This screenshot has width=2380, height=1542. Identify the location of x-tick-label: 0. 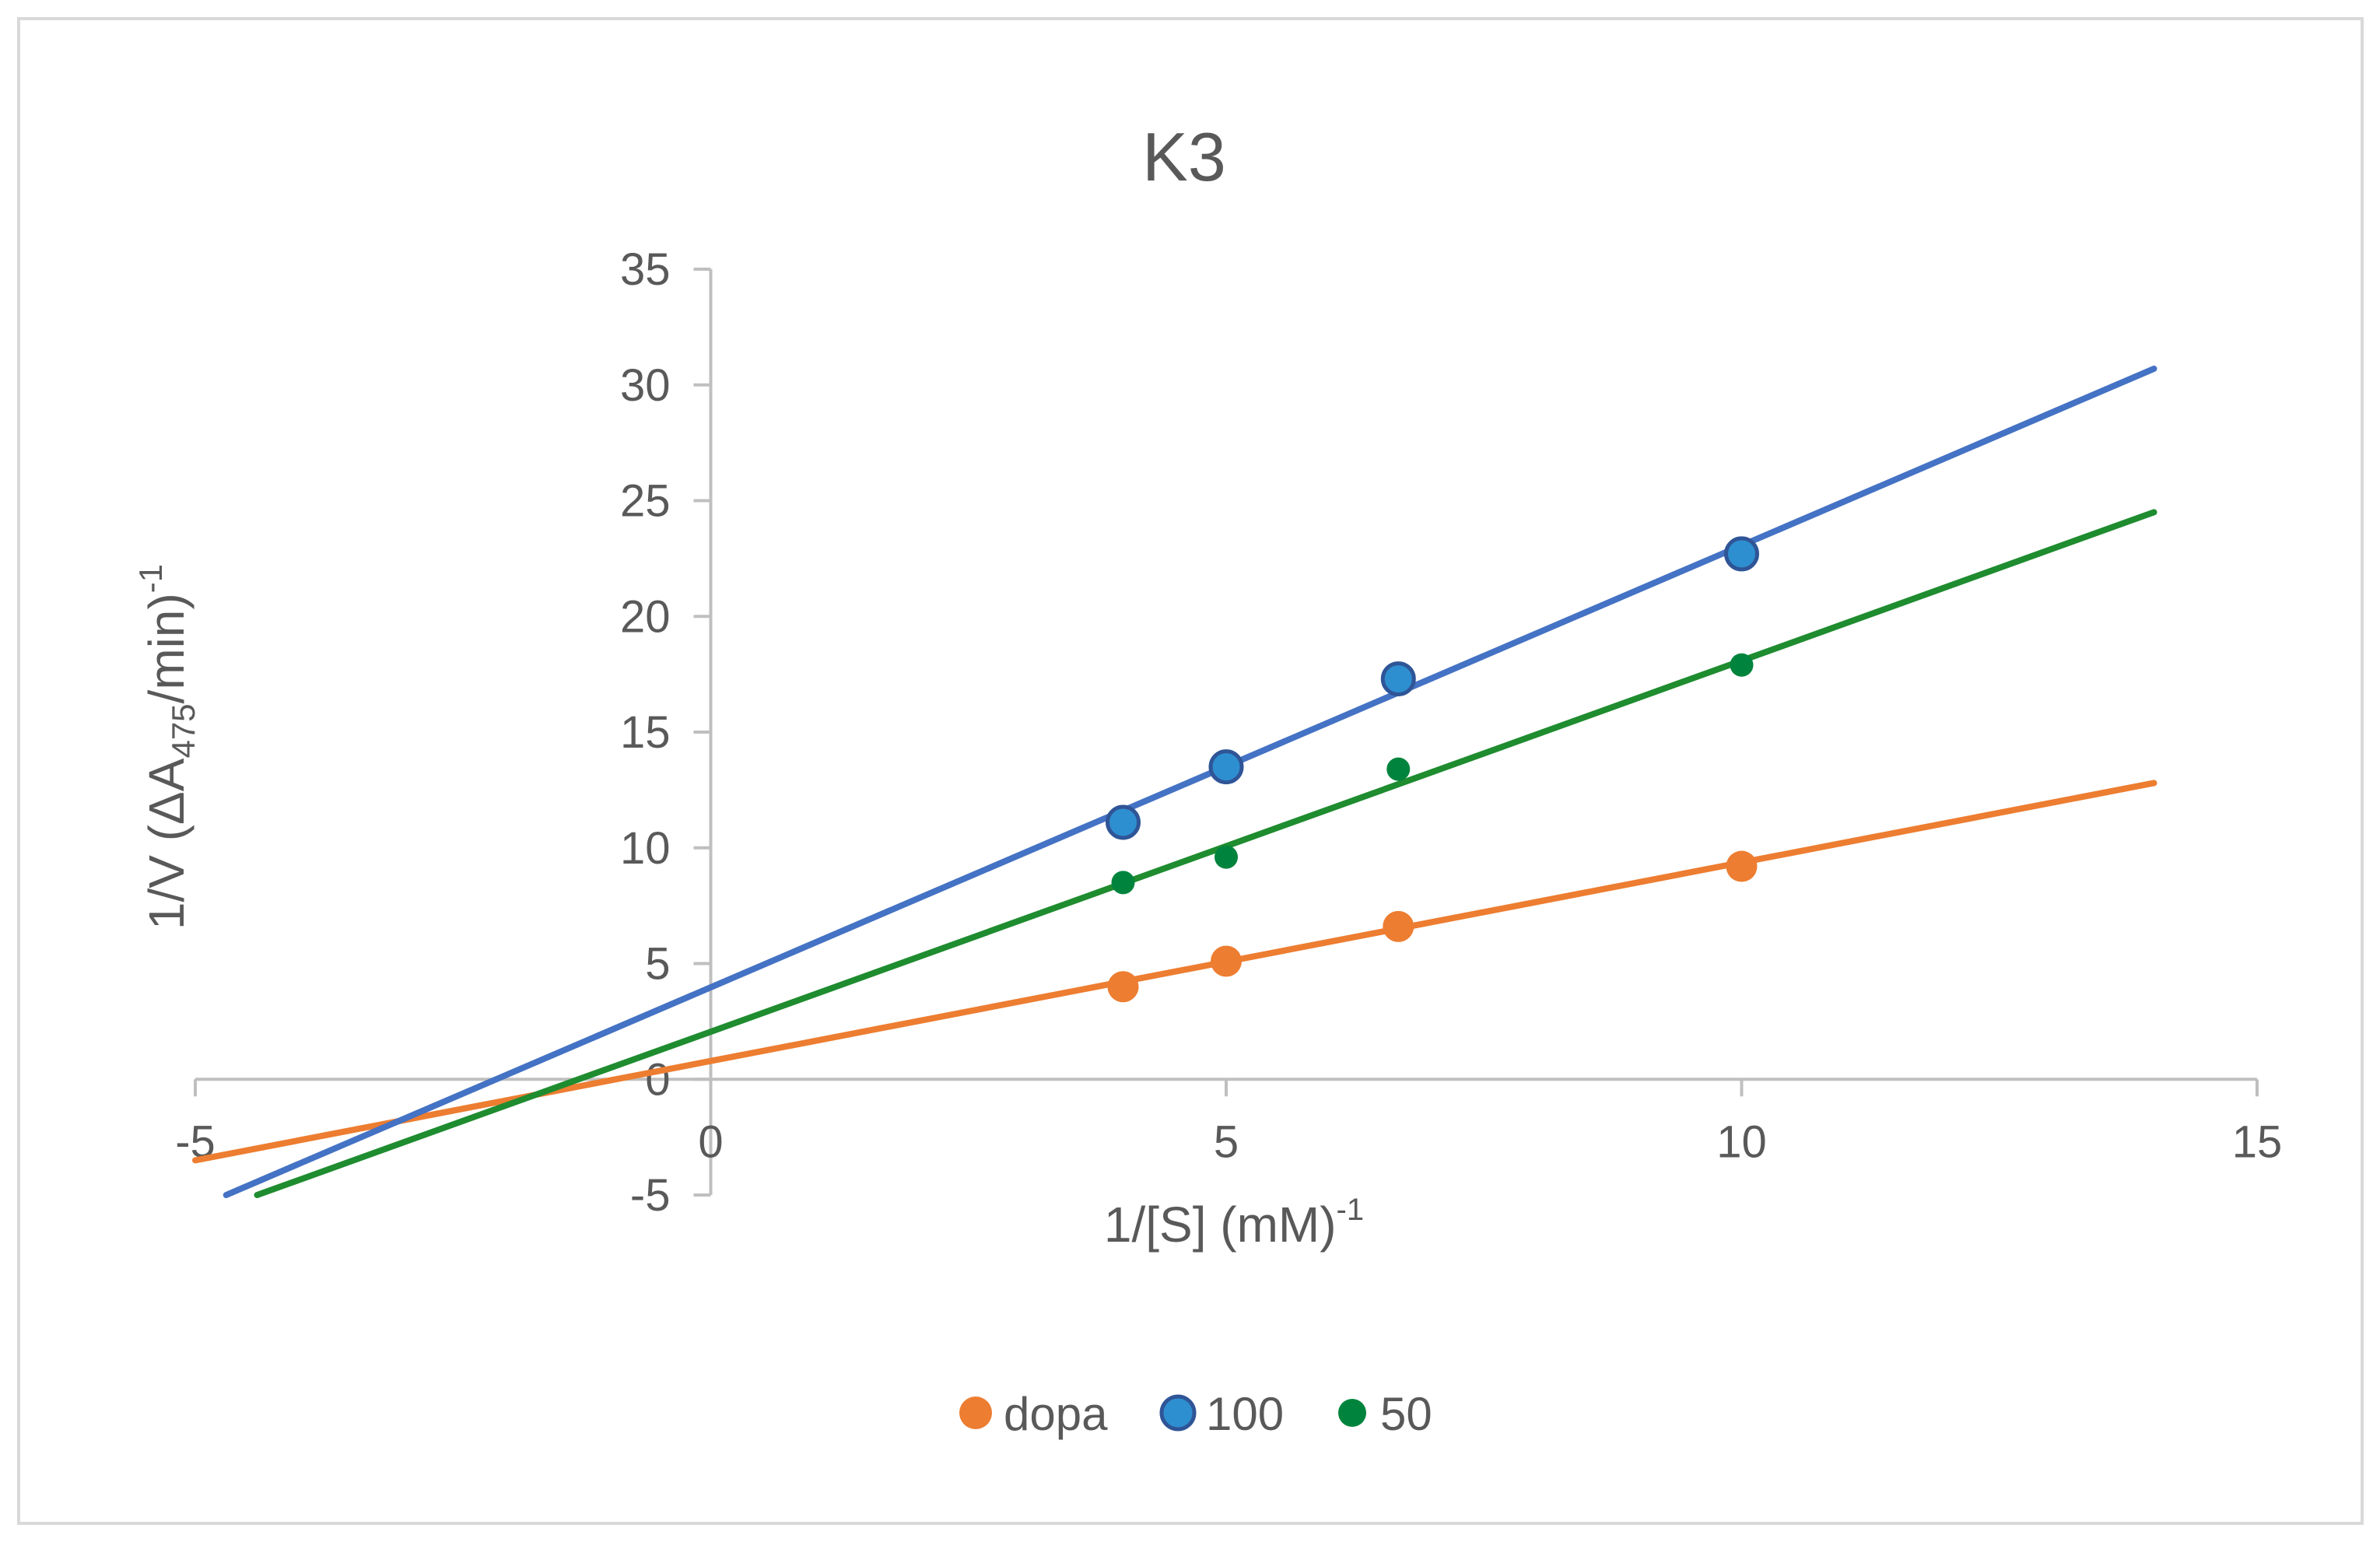
(711, 1142).